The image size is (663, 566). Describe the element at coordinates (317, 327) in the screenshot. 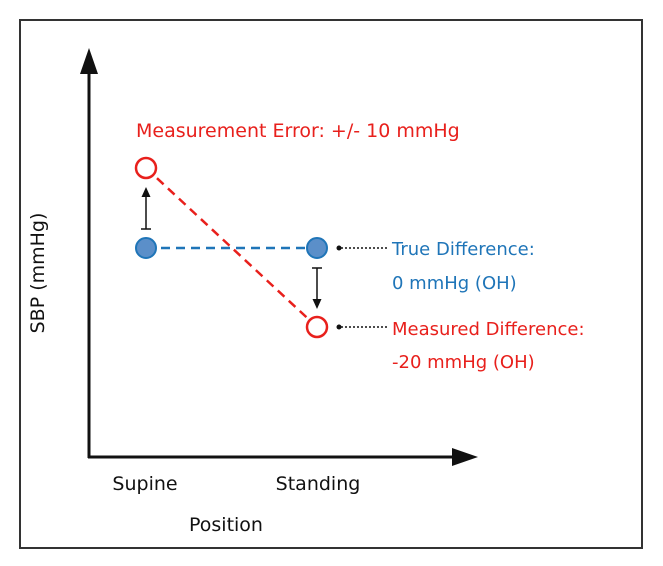

I see `standing-measured-point` at that location.